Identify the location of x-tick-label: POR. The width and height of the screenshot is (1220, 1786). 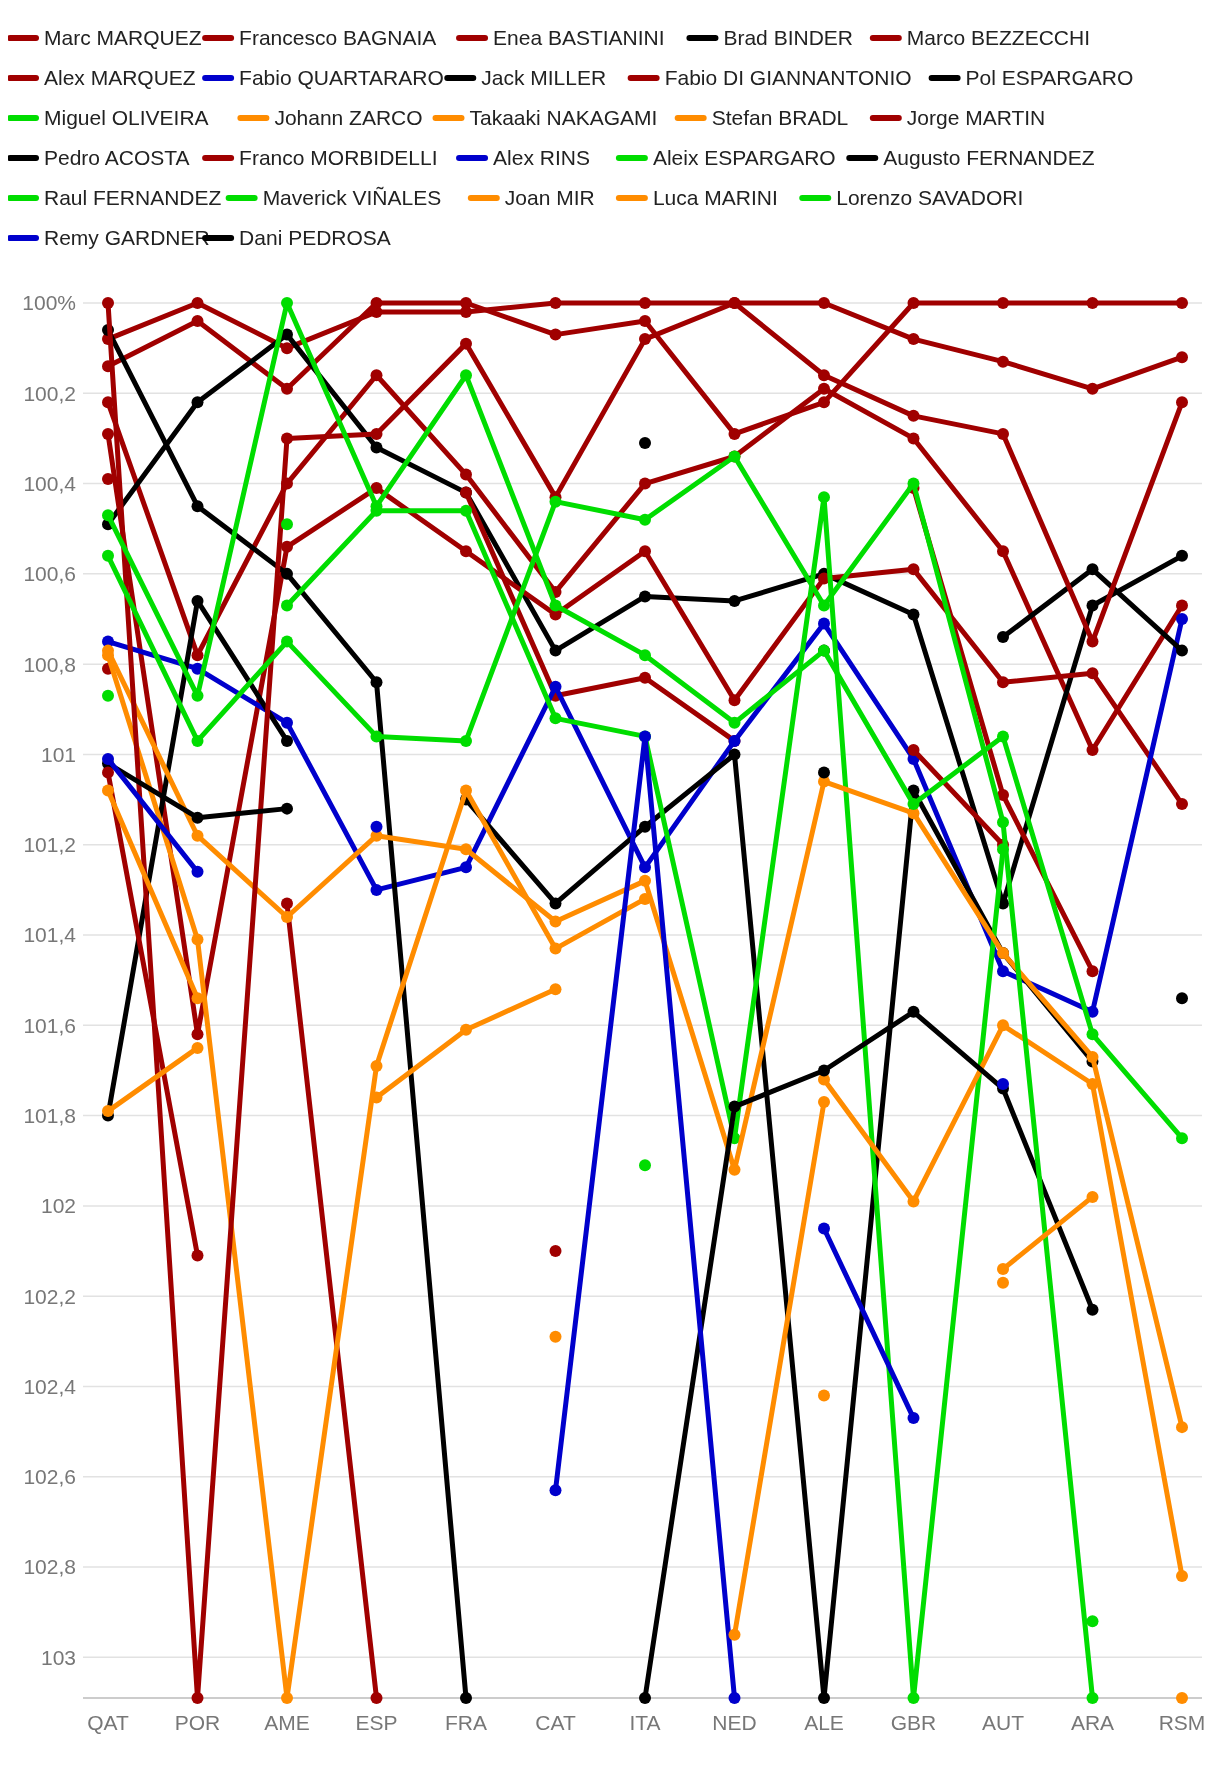
(197, 1722).